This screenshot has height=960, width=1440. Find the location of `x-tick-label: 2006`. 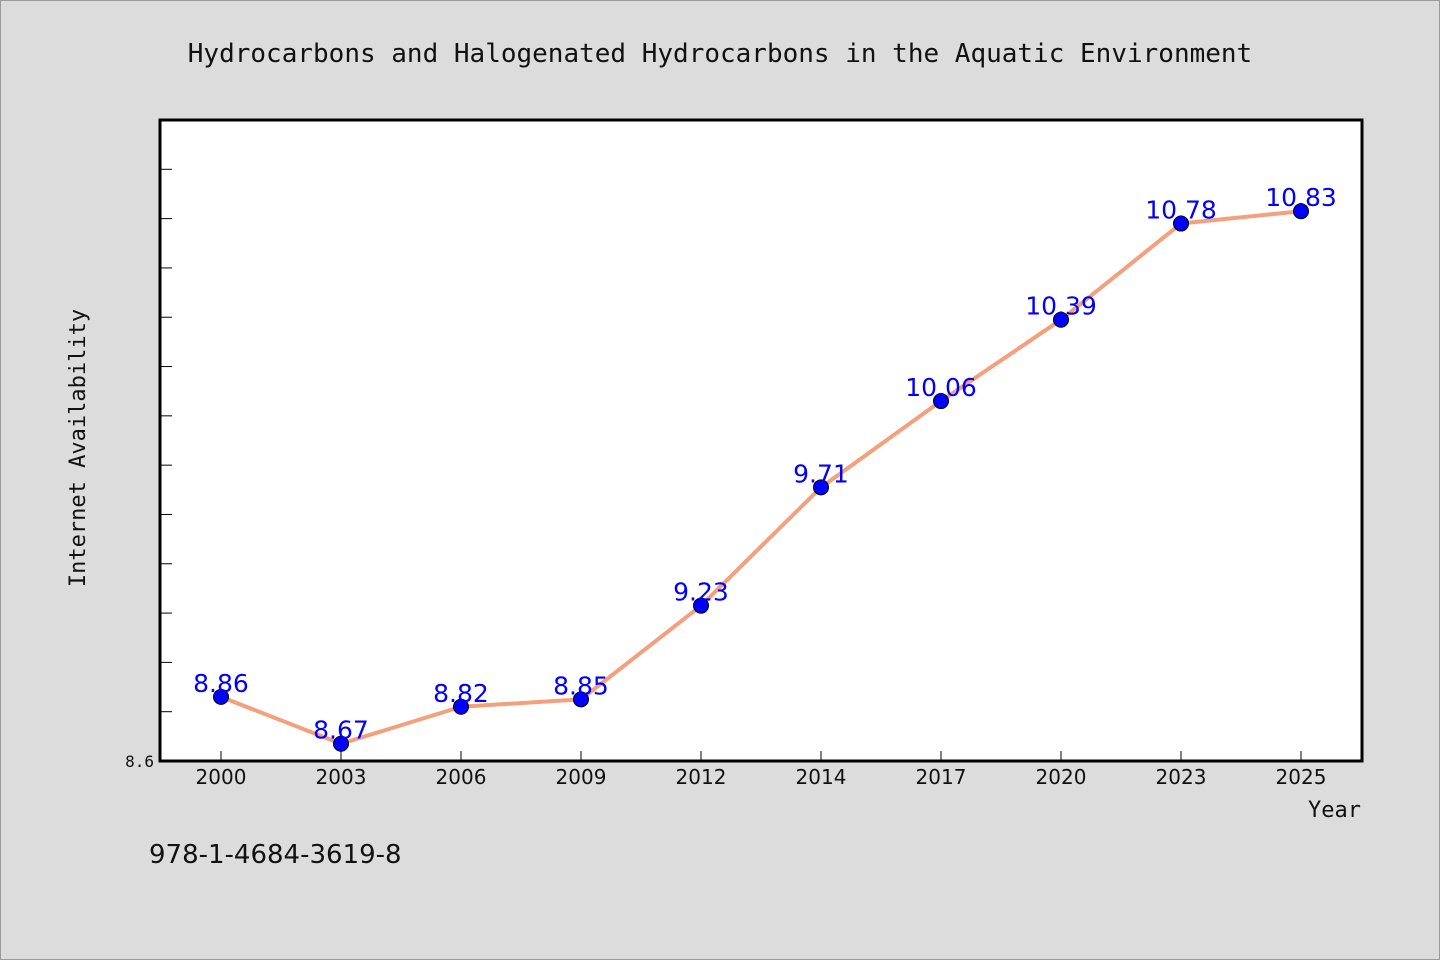

x-tick-label: 2006 is located at coordinates (461, 777).